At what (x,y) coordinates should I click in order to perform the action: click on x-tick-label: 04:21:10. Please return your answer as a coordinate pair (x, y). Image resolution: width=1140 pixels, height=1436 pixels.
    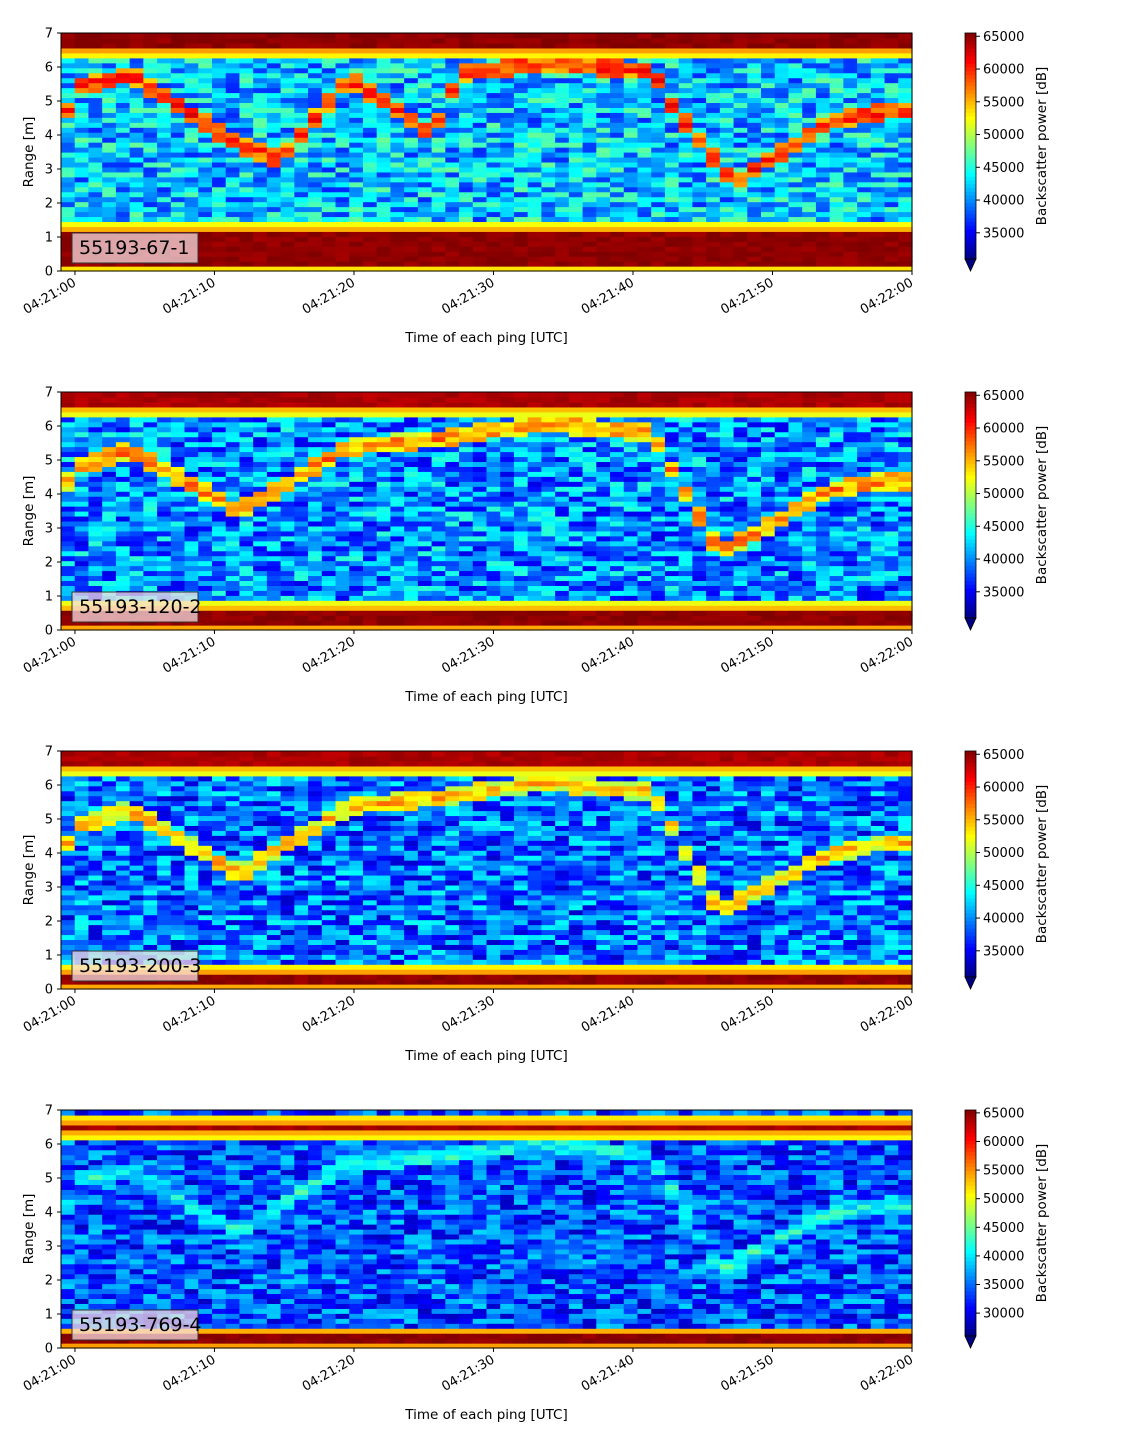
    Looking at the image, I should click on (189, 296).